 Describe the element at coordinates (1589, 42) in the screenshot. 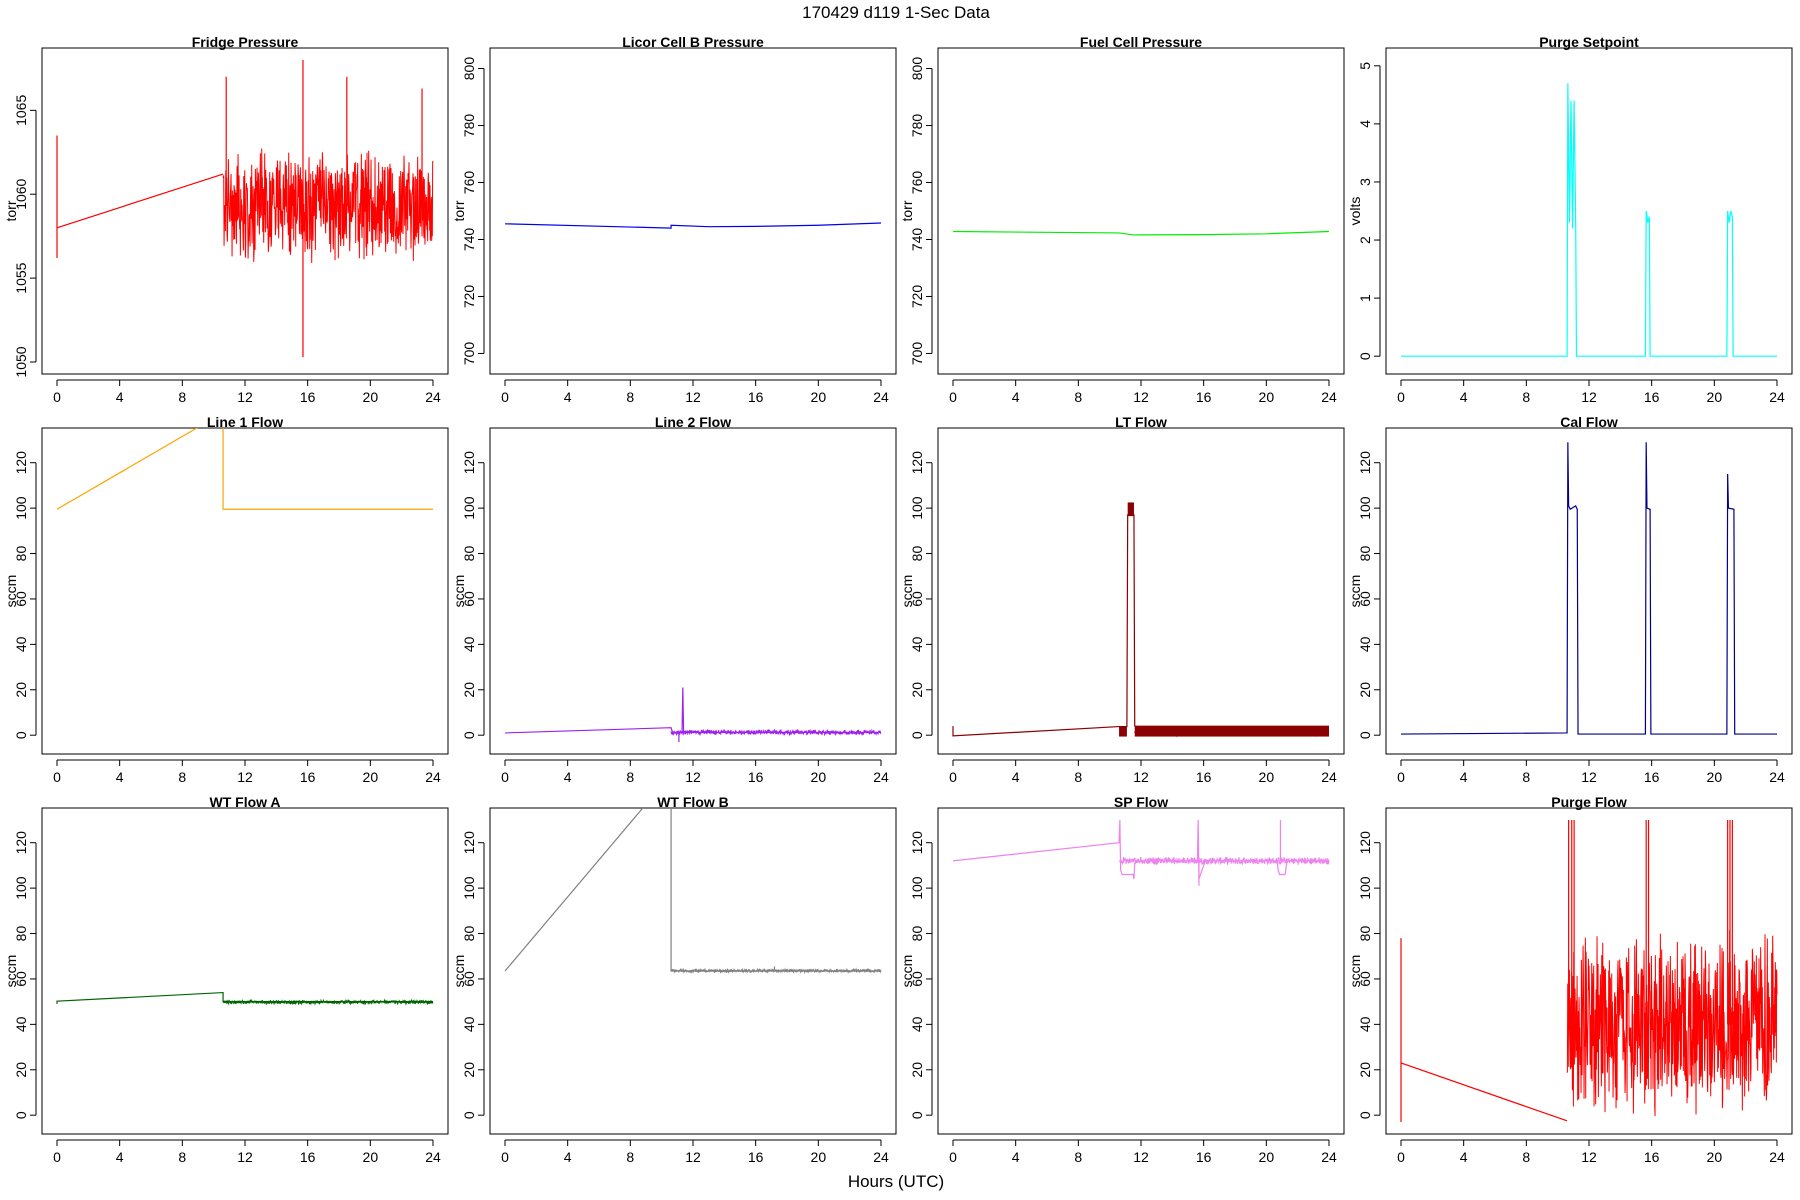

I see `panel-title: Purge Setpoint` at that location.